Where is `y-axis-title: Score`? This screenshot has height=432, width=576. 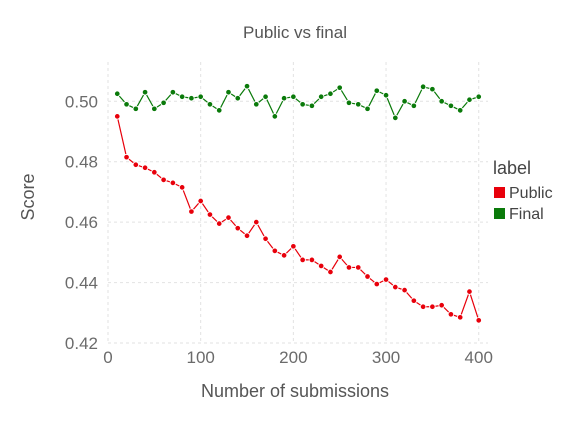
y-axis-title: Score is located at coordinates (28, 196).